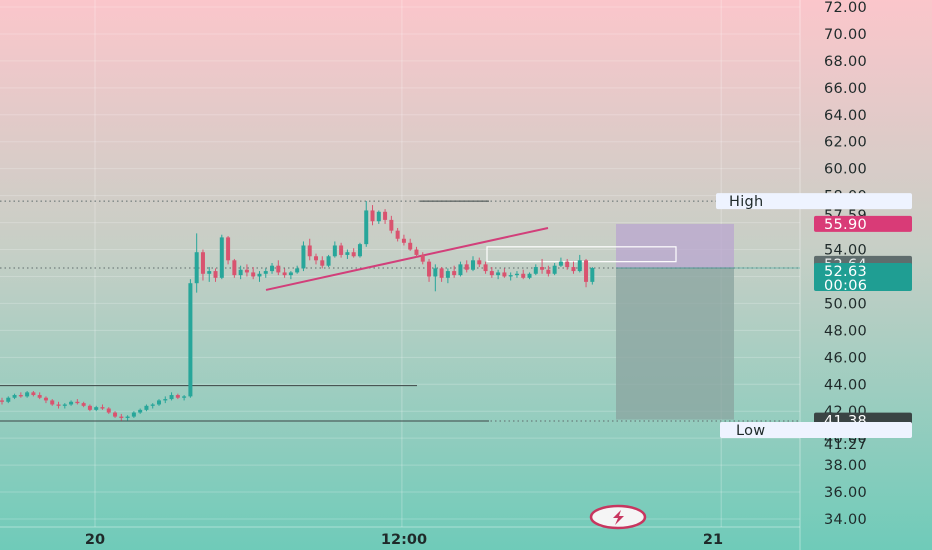 The height and width of the screenshot is (550, 932). I want to click on time-tick-label: 21, so click(713, 540).